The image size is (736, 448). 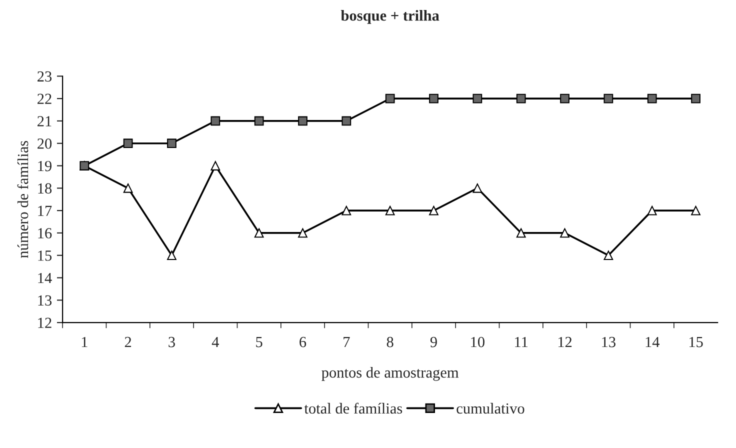 What do you see at coordinates (45, 166) in the screenshot?
I see `y-tick-label: 19` at bounding box center [45, 166].